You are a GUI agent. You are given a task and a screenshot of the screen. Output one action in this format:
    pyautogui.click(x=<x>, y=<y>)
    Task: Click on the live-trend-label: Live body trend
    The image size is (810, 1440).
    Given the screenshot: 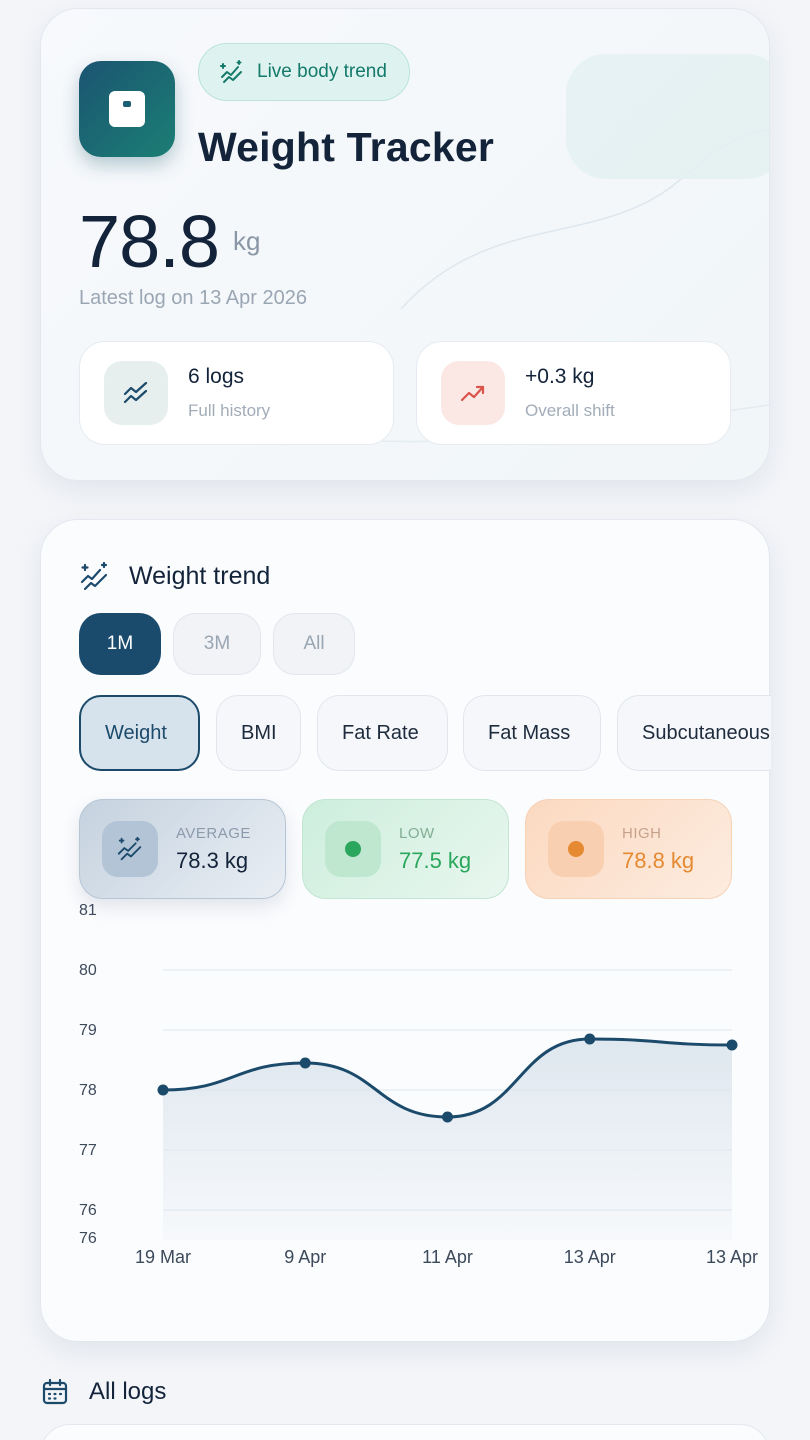 What is the action you would take?
    pyautogui.click(x=322, y=71)
    